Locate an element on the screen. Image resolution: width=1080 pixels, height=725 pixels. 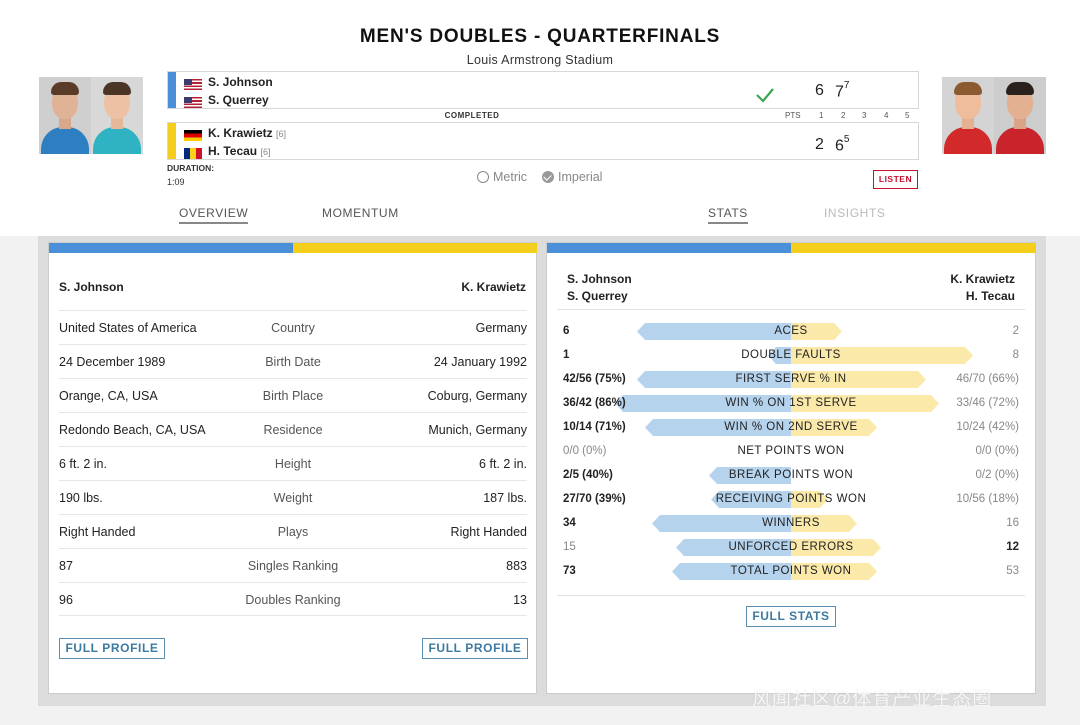
stat-team1-value: 1 is located at coordinates (566, 355).